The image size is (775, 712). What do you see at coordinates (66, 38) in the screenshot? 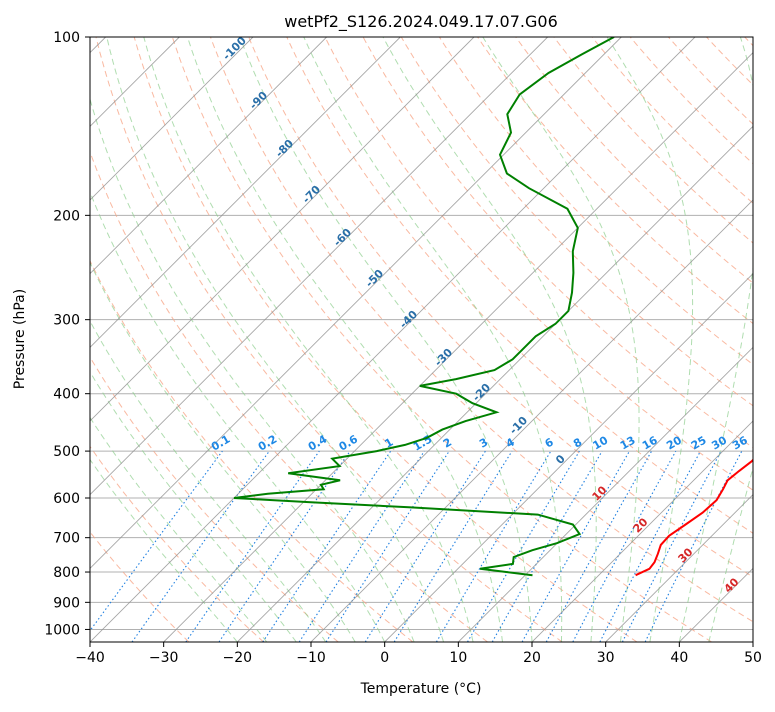
I see `y-tick-label: 100` at bounding box center [66, 38].